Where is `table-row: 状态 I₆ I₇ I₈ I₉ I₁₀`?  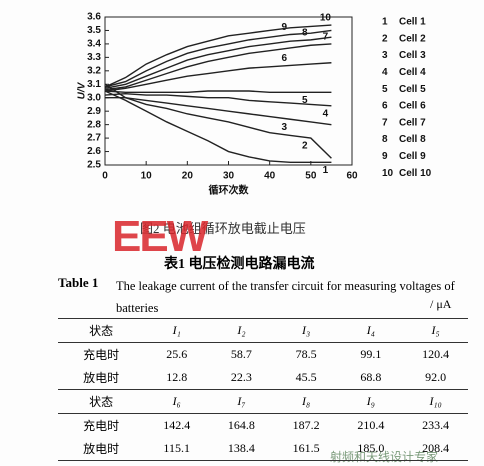 table-row: 状态 I₆ I₇ I₈ I₉ I₁₀ is located at coordinates (263, 401).